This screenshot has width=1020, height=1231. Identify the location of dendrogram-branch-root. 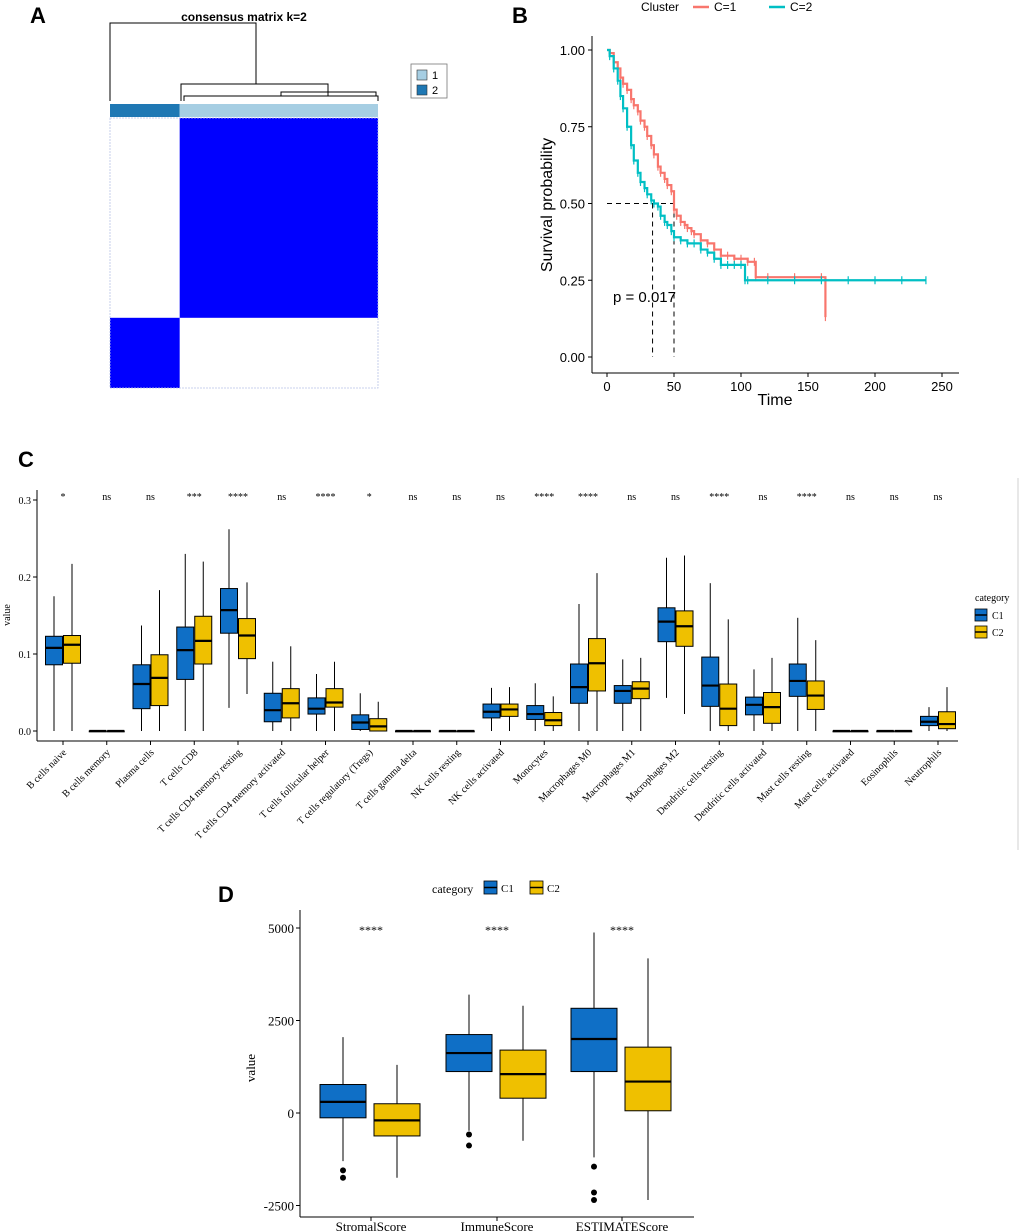
(183, 61).